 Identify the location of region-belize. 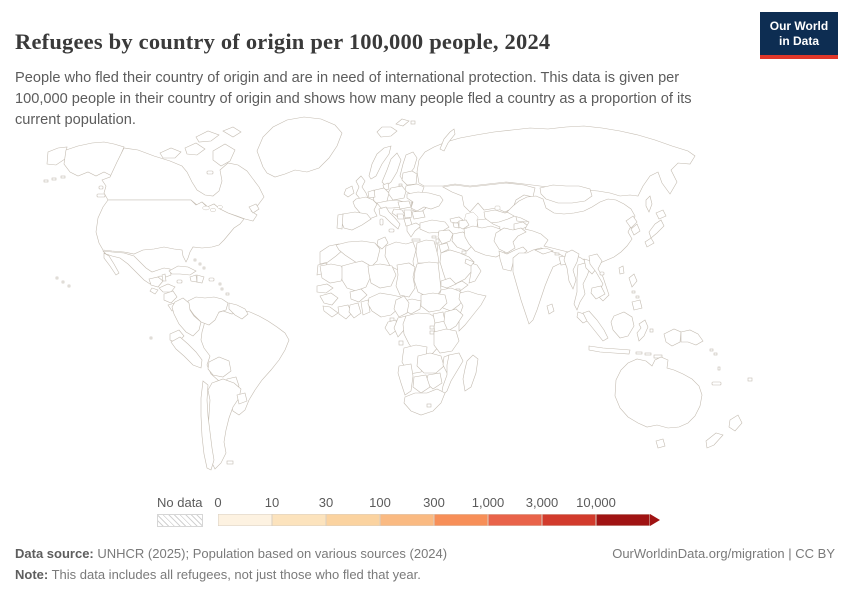
(164, 277).